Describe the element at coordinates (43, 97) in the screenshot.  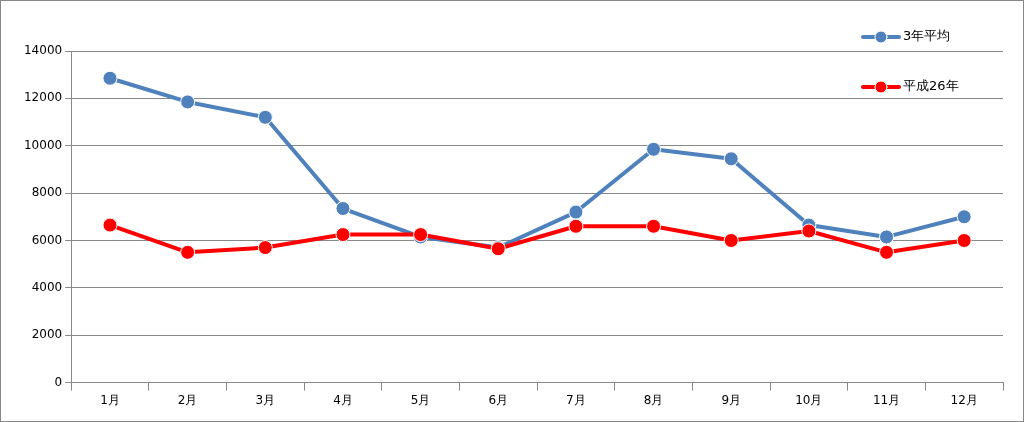
I see `y-tick-label: 12000` at that location.